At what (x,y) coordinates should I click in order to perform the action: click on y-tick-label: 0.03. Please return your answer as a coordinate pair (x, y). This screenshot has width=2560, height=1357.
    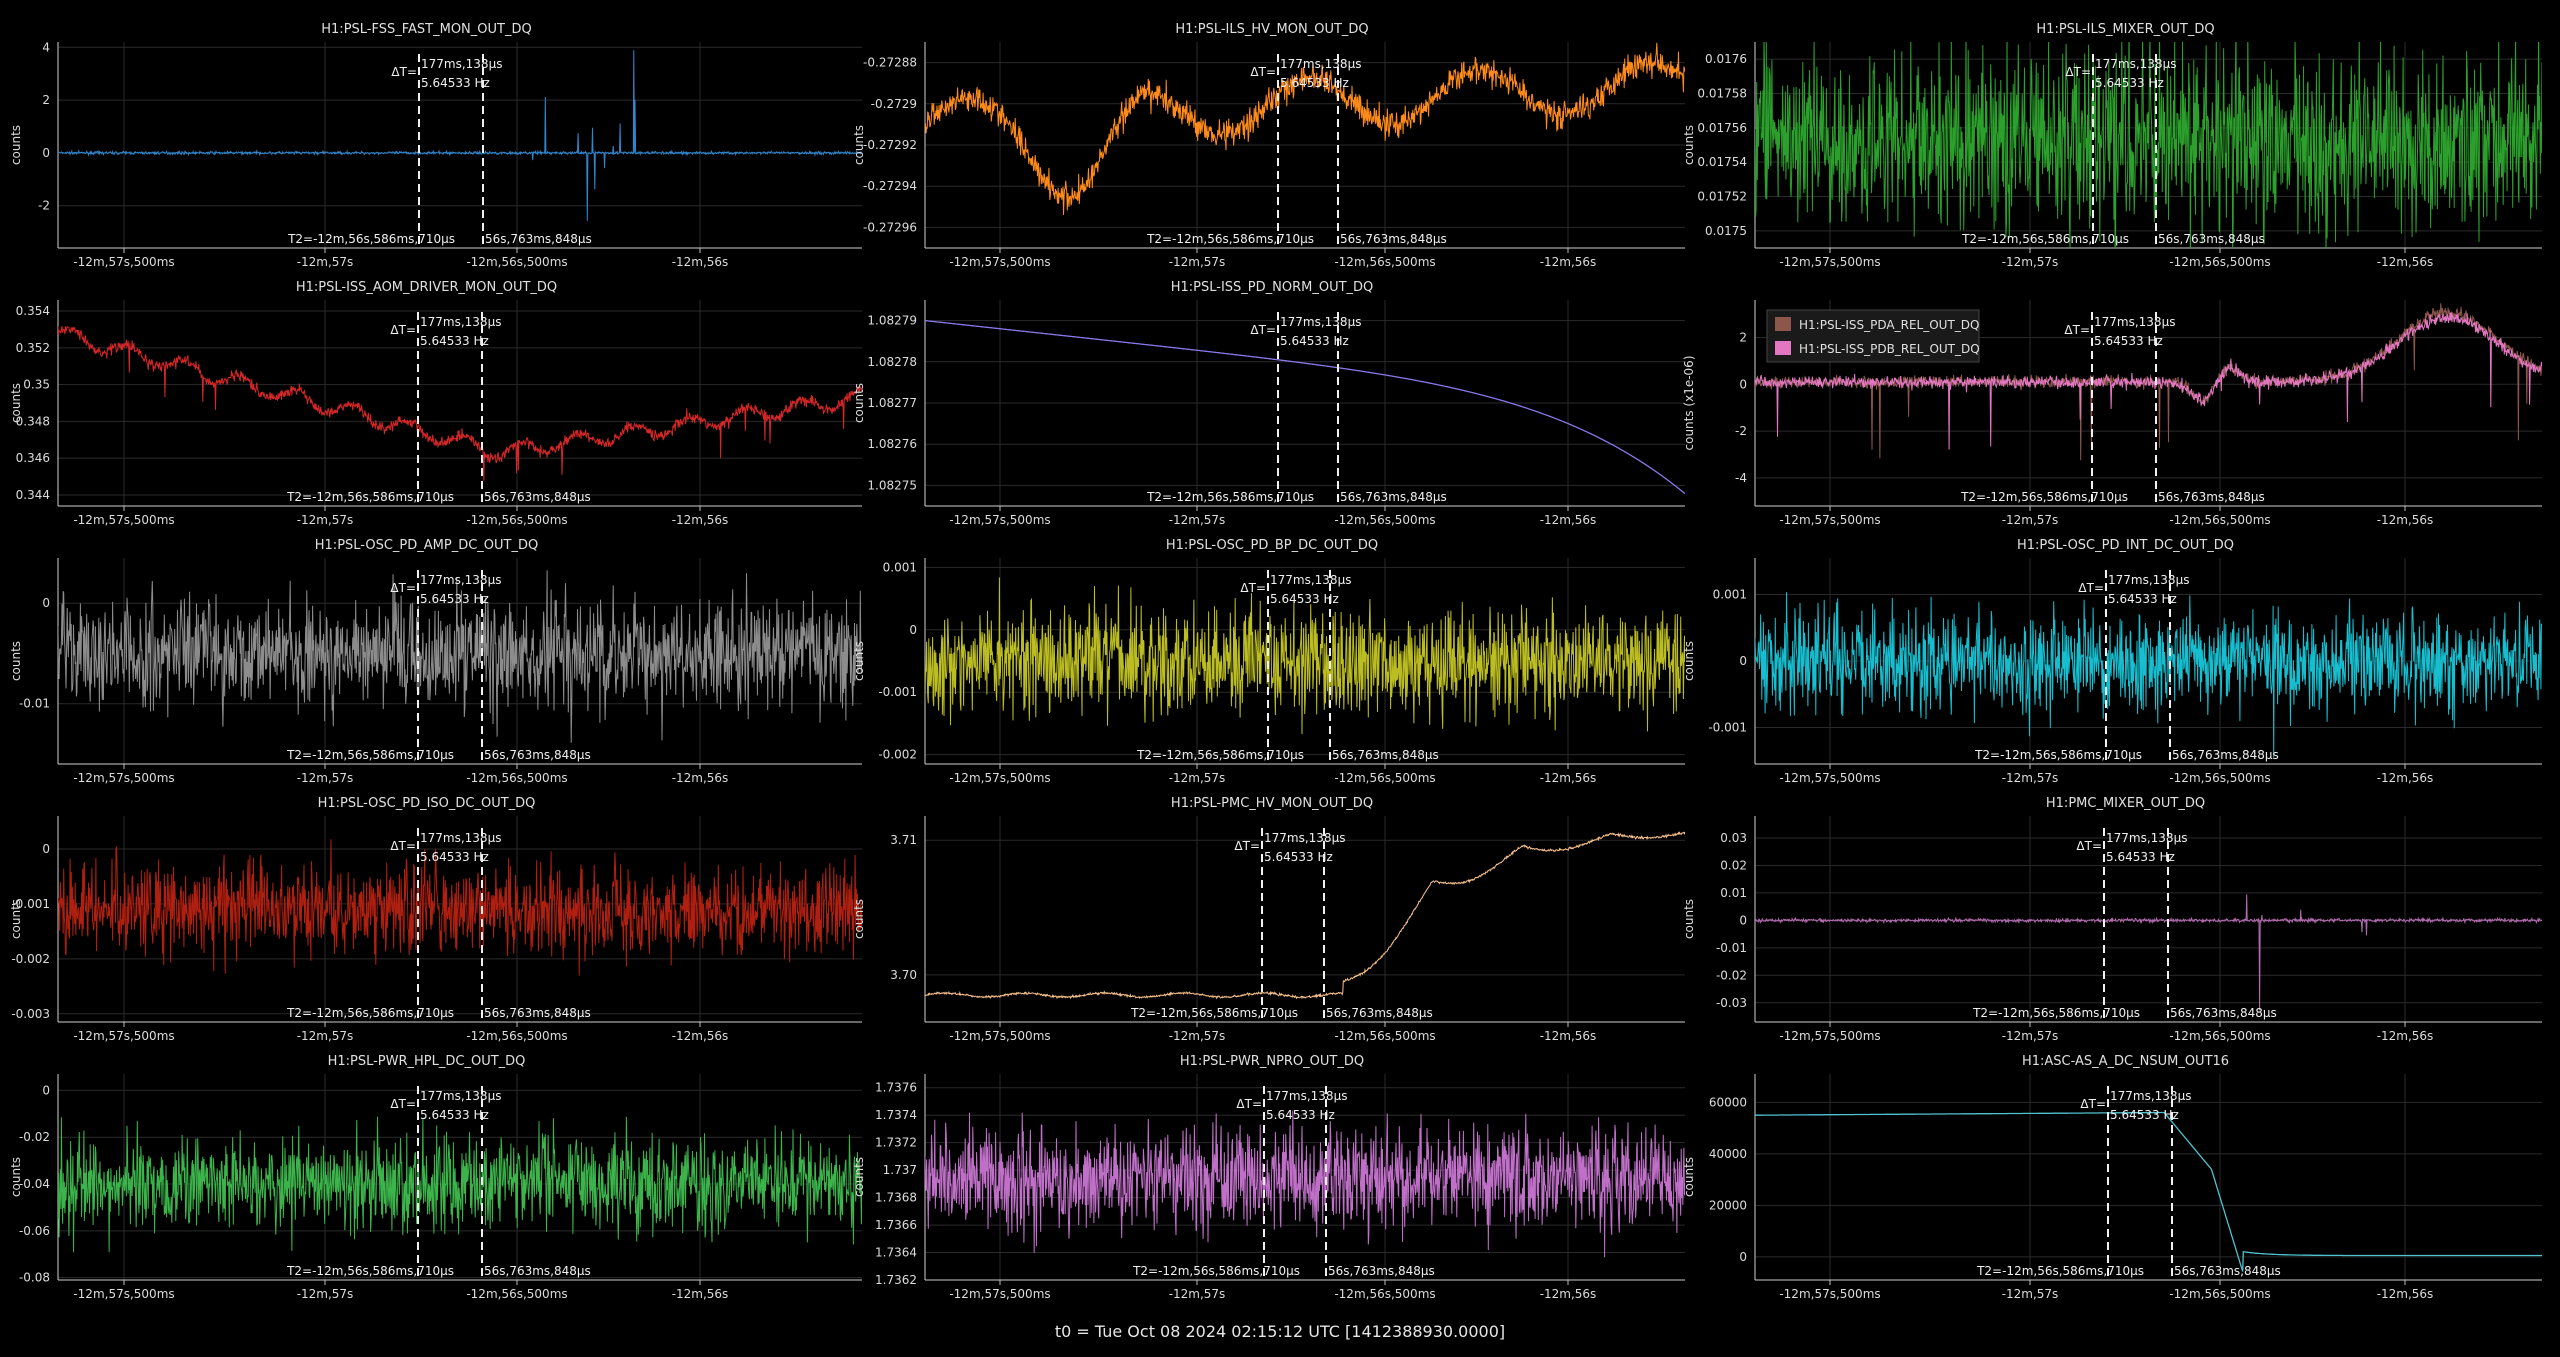
    Looking at the image, I should click on (1733, 838).